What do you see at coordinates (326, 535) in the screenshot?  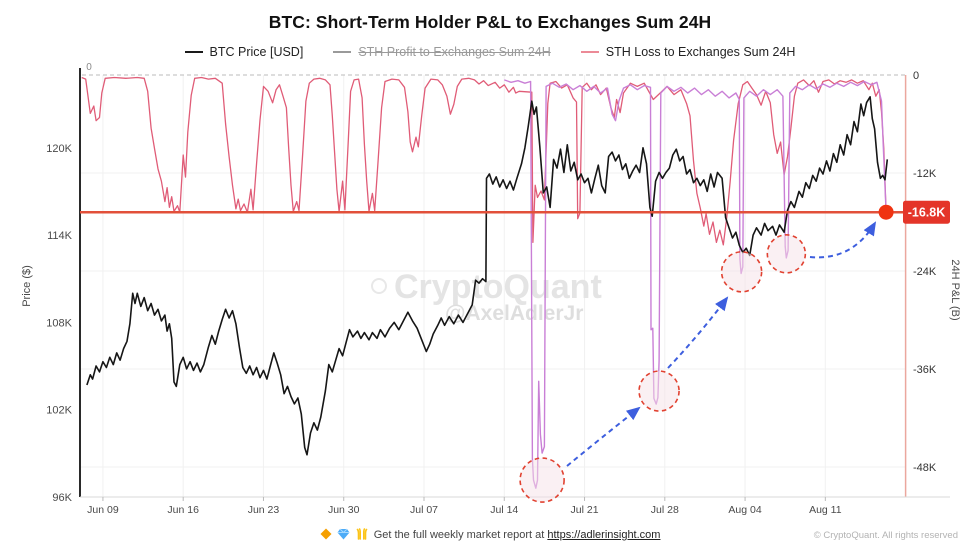 I see `orange-diamond-emoji` at bounding box center [326, 535].